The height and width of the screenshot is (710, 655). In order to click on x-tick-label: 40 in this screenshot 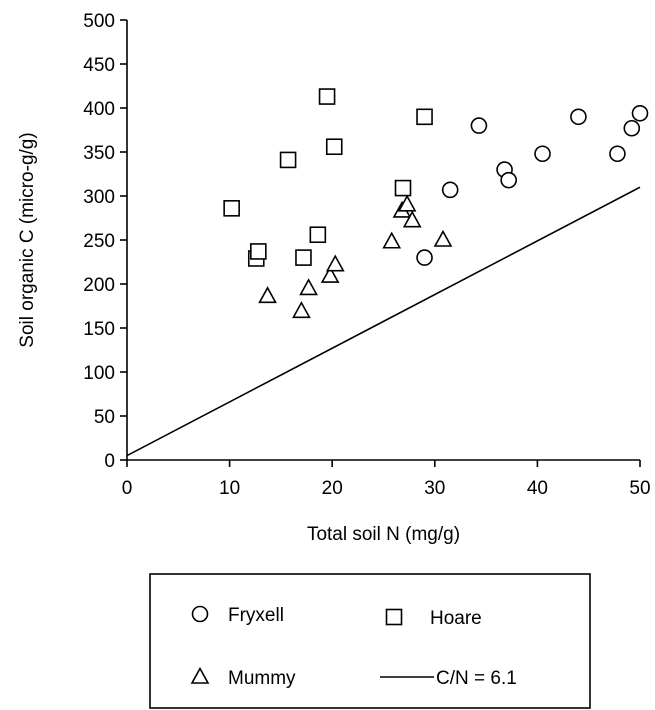, I will do `click(537, 488)`.